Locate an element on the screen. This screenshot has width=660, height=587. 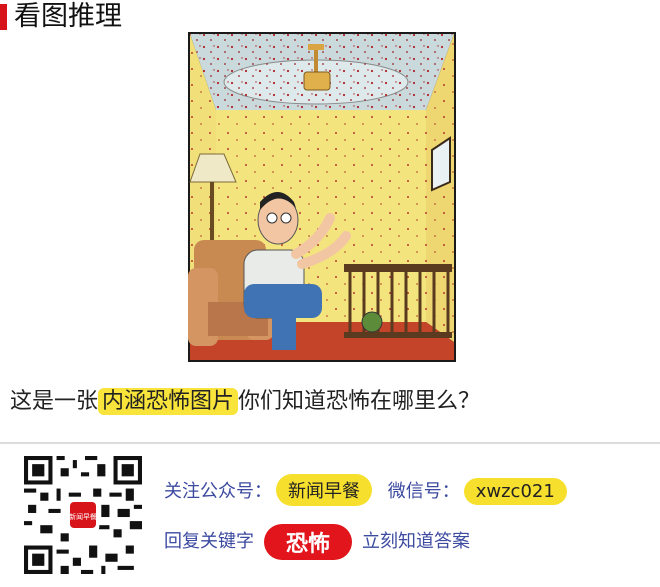
question-prefix: 这是一张 is located at coordinates (54, 401).